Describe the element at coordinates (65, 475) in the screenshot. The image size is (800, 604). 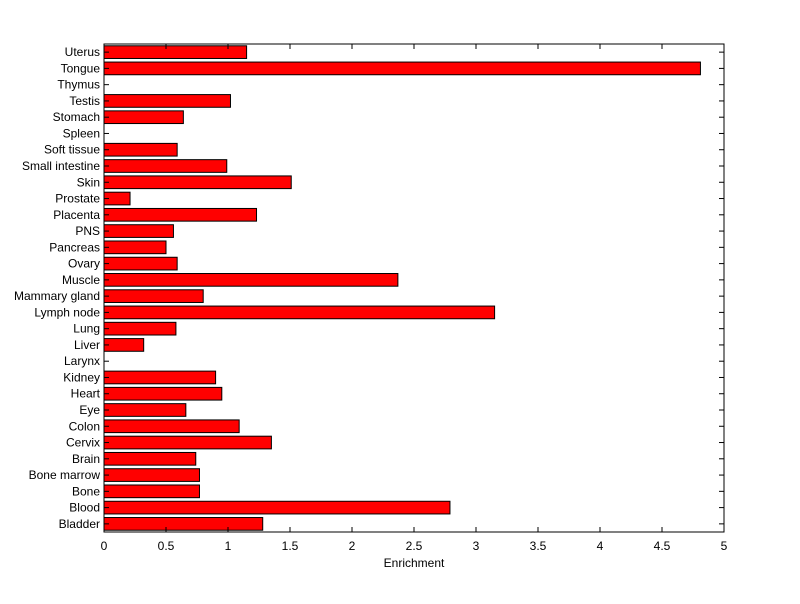
I see `y-tick-label: Bone marrow` at that location.